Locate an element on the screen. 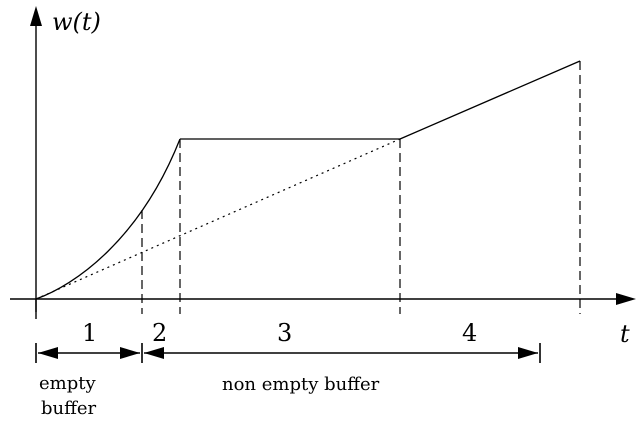  empty-buffer-arrowhead-left is located at coordinates (48, 353).